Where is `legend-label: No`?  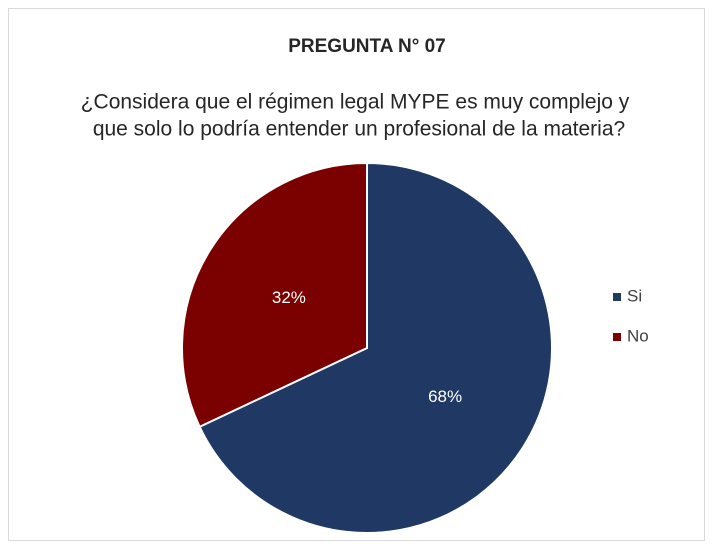 legend-label: No is located at coordinates (638, 335).